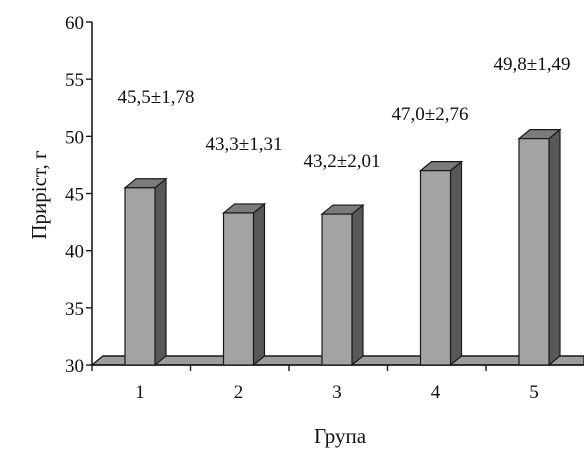 This screenshot has width=584, height=450. What do you see at coordinates (39, 195) in the screenshot?
I see `y-axis-title: Приріст, г` at bounding box center [39, 195].